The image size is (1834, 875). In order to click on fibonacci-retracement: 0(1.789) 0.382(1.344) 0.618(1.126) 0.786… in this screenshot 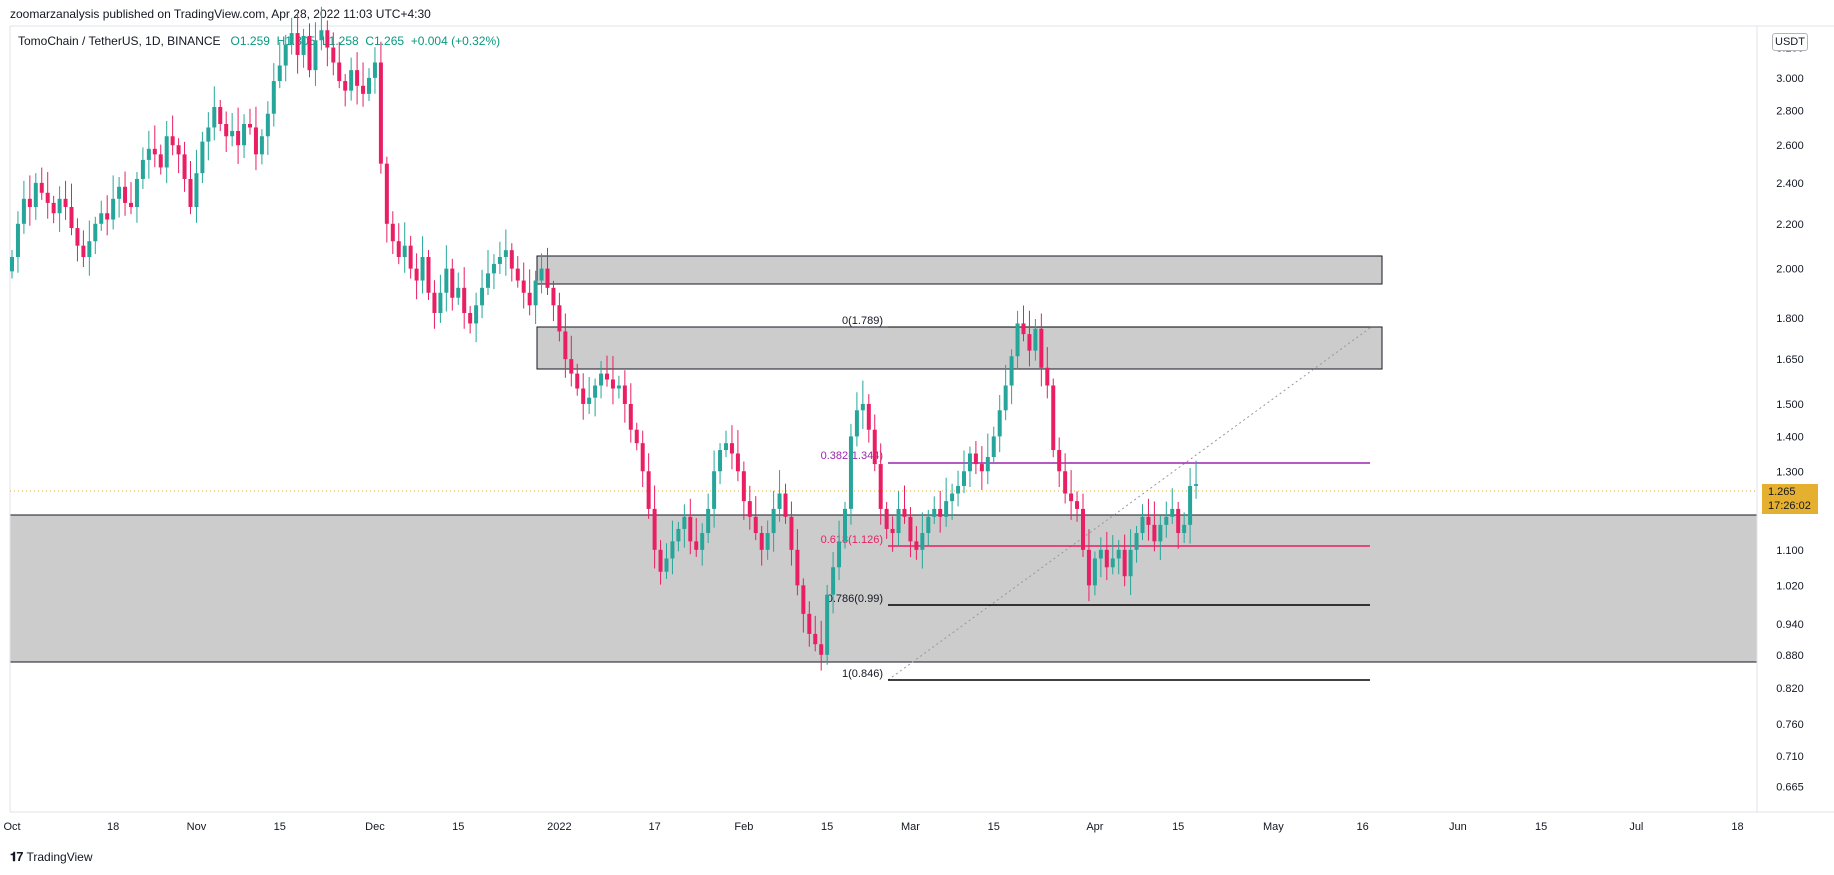, I will do `click(1096, 498)`.